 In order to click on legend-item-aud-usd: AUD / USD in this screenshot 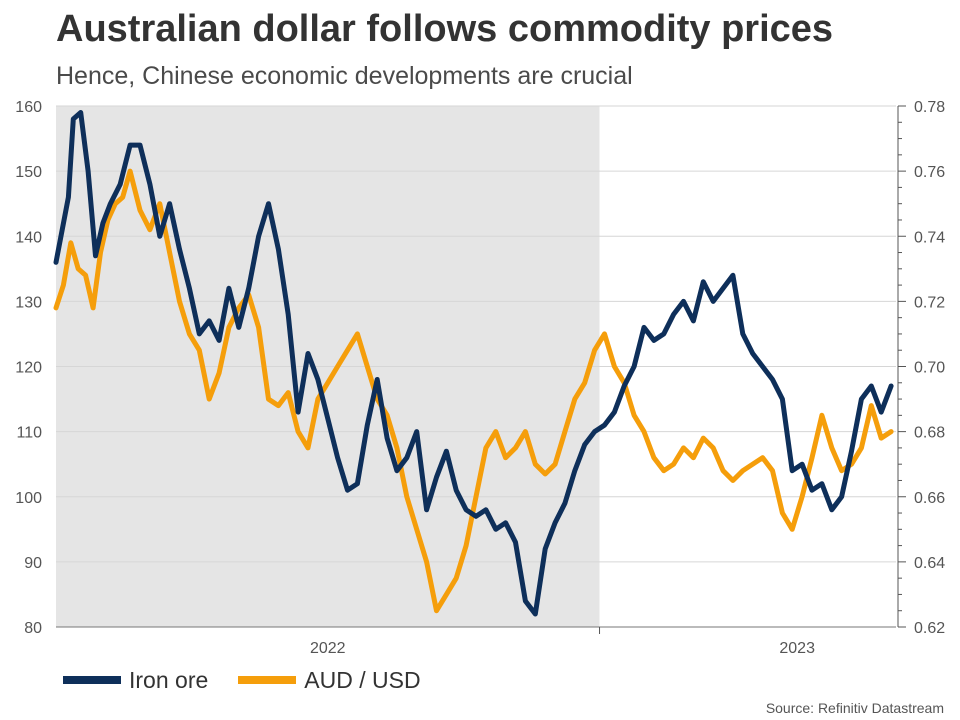, I will do `click(329, 680)`.